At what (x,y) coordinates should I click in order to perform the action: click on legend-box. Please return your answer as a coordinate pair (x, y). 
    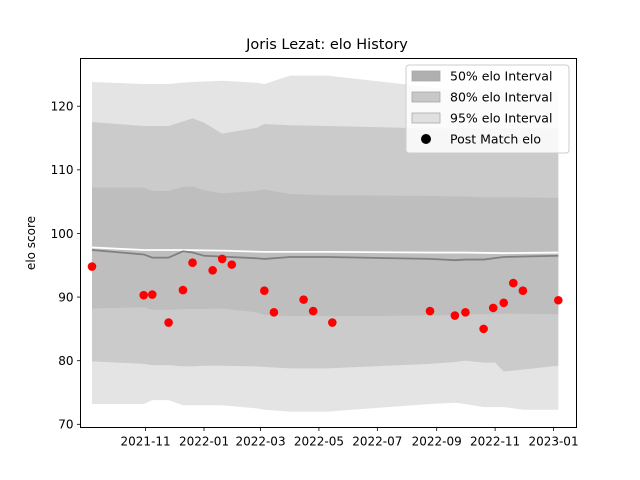
    Looking at the image, I should click on (487, 109).